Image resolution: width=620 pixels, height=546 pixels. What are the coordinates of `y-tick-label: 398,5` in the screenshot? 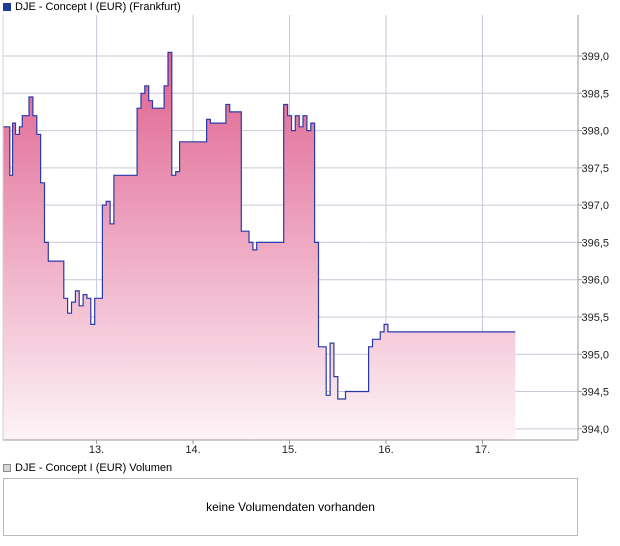 It's located at (595, 94).